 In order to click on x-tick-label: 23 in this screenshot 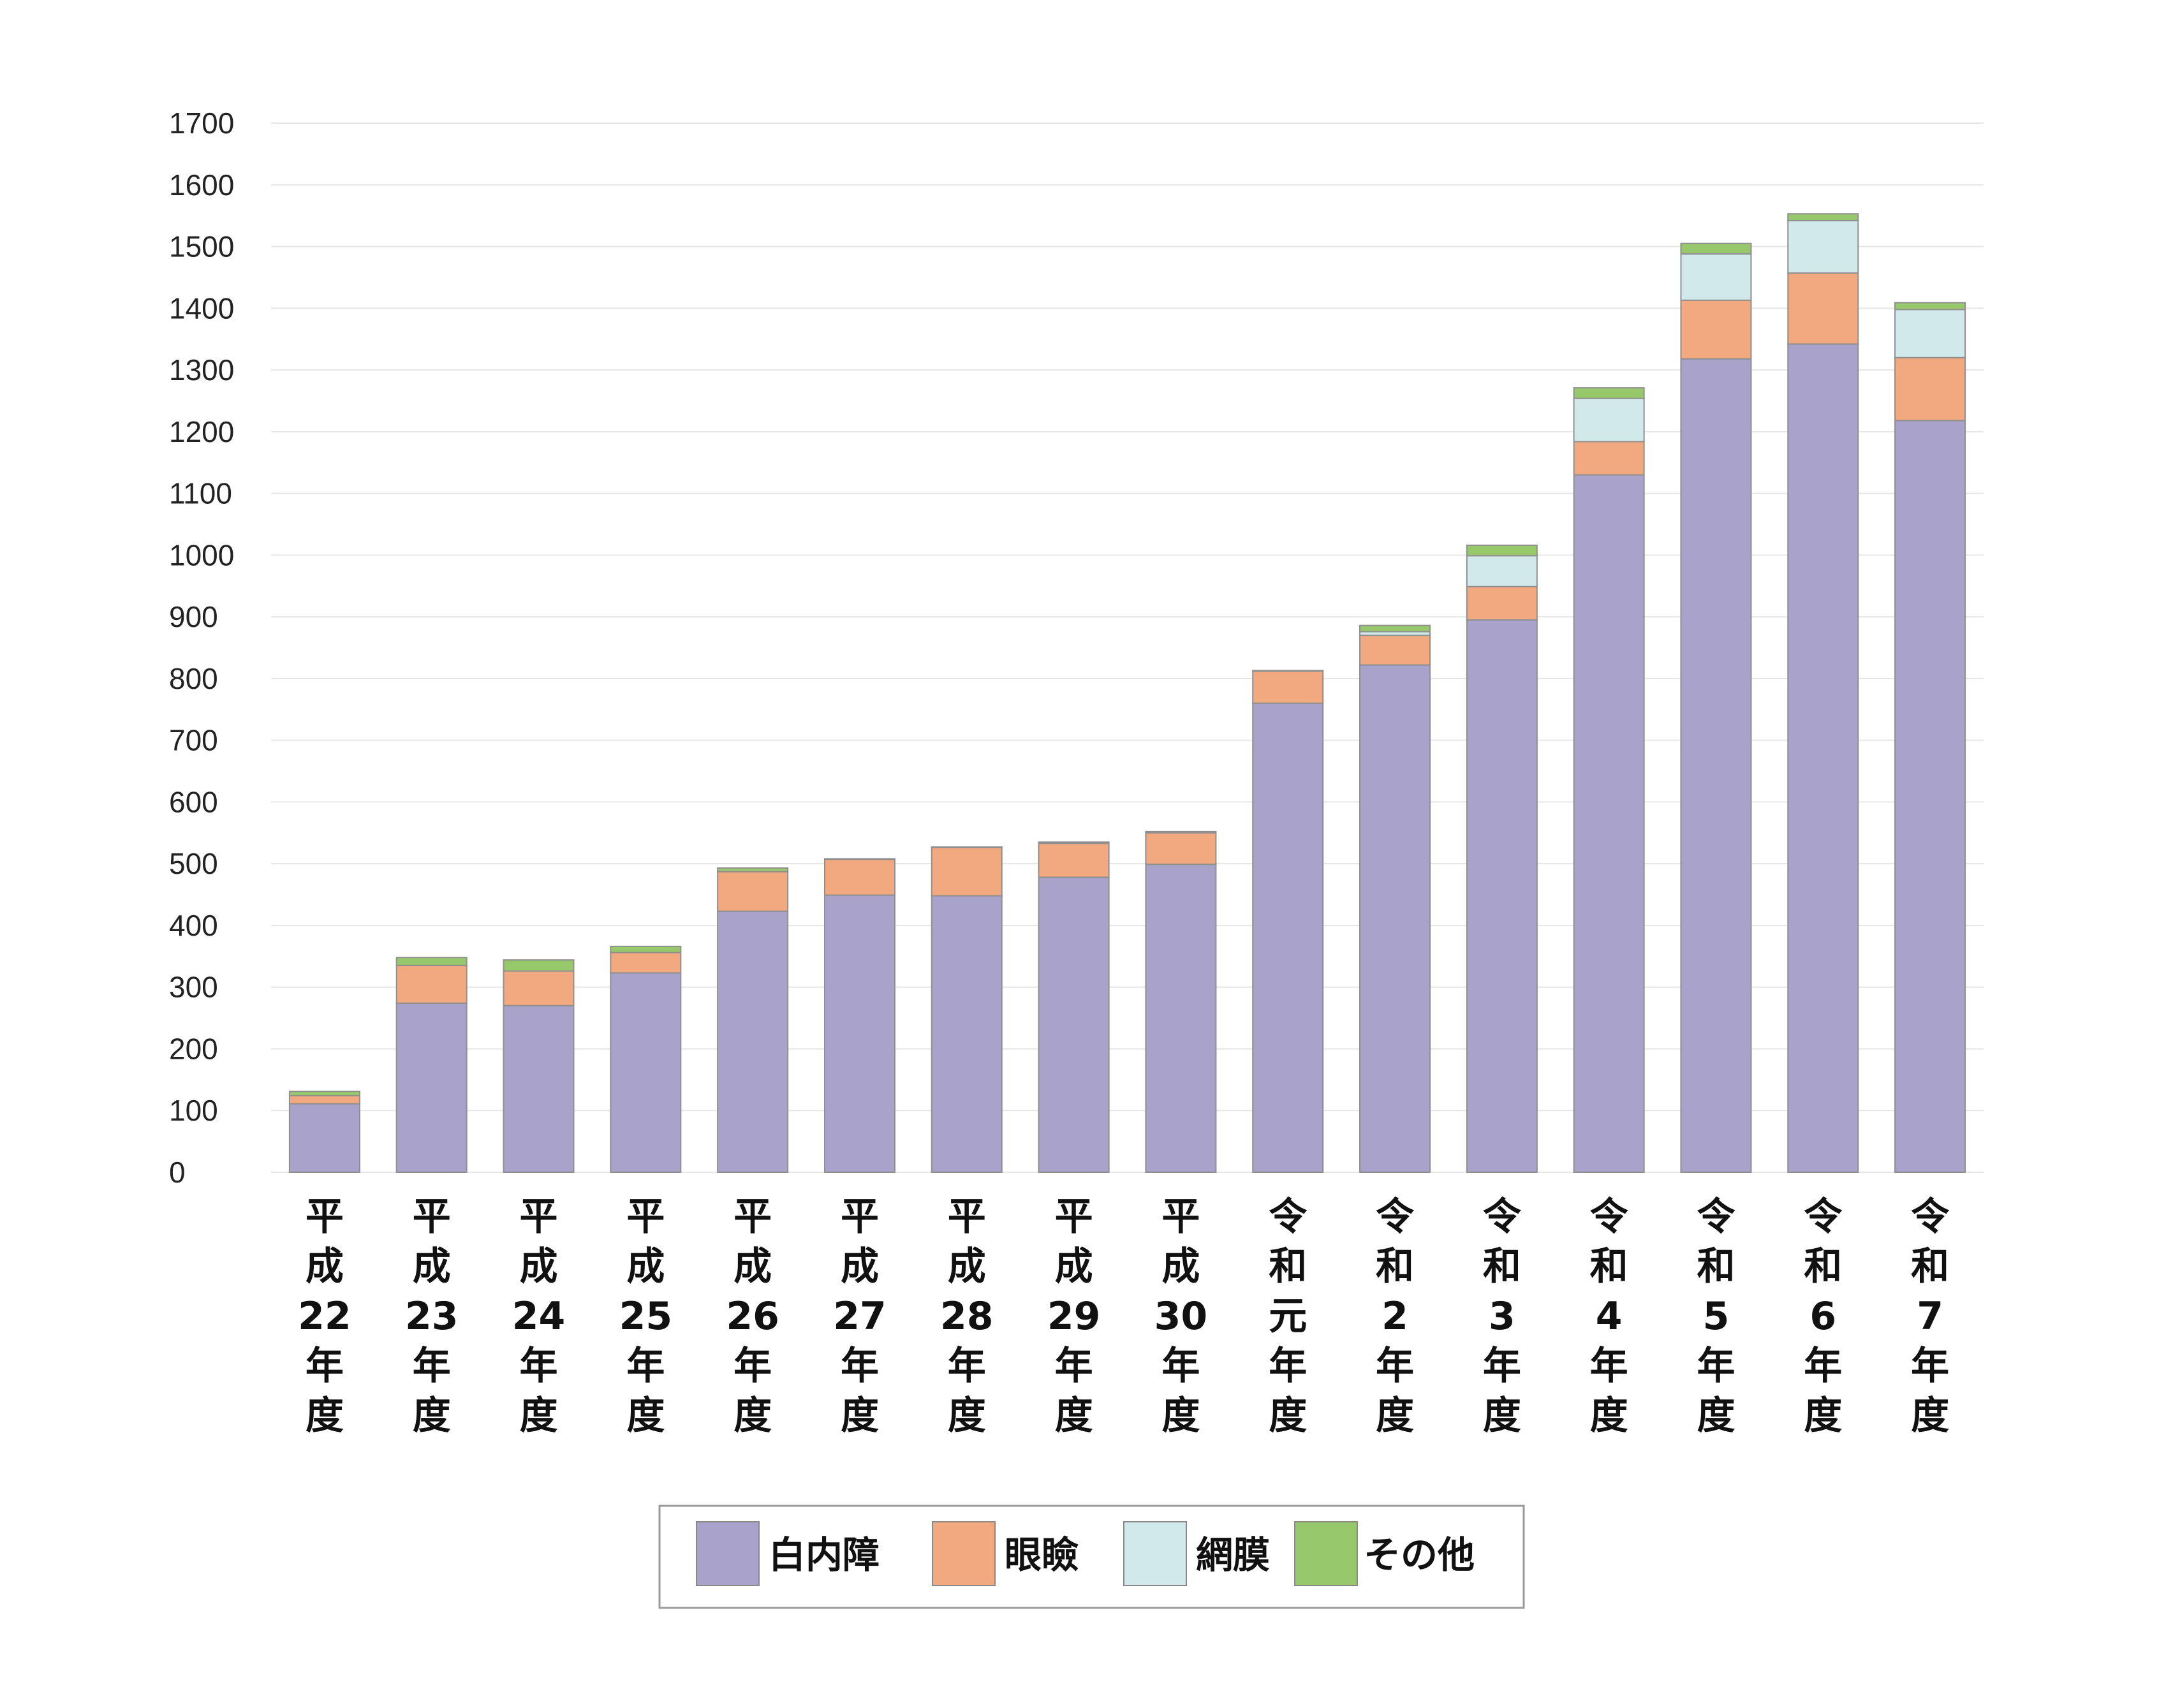, I will do `click(432, 1316)`.